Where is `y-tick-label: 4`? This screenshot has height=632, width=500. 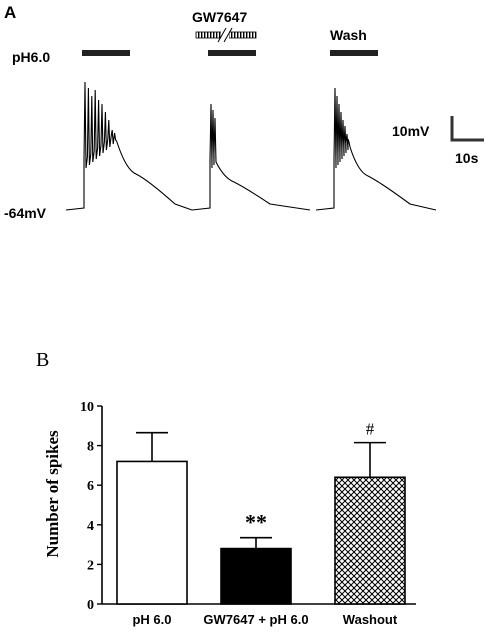
y-tick-label: 4 is located at coordinates (90, 526).